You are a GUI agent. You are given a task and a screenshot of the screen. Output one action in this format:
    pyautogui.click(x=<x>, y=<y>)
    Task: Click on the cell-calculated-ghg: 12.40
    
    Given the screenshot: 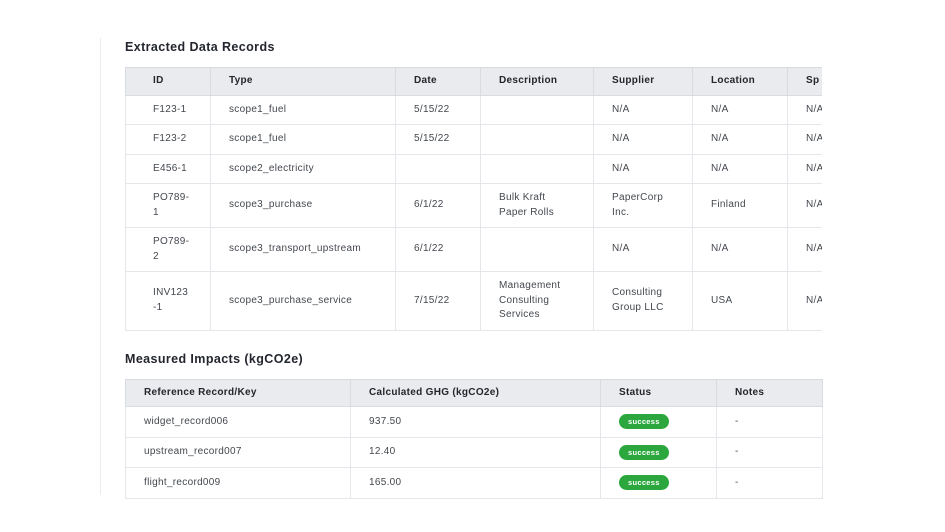 What is the action you would take?
    pyautogui.click(x=475, y=452)
    